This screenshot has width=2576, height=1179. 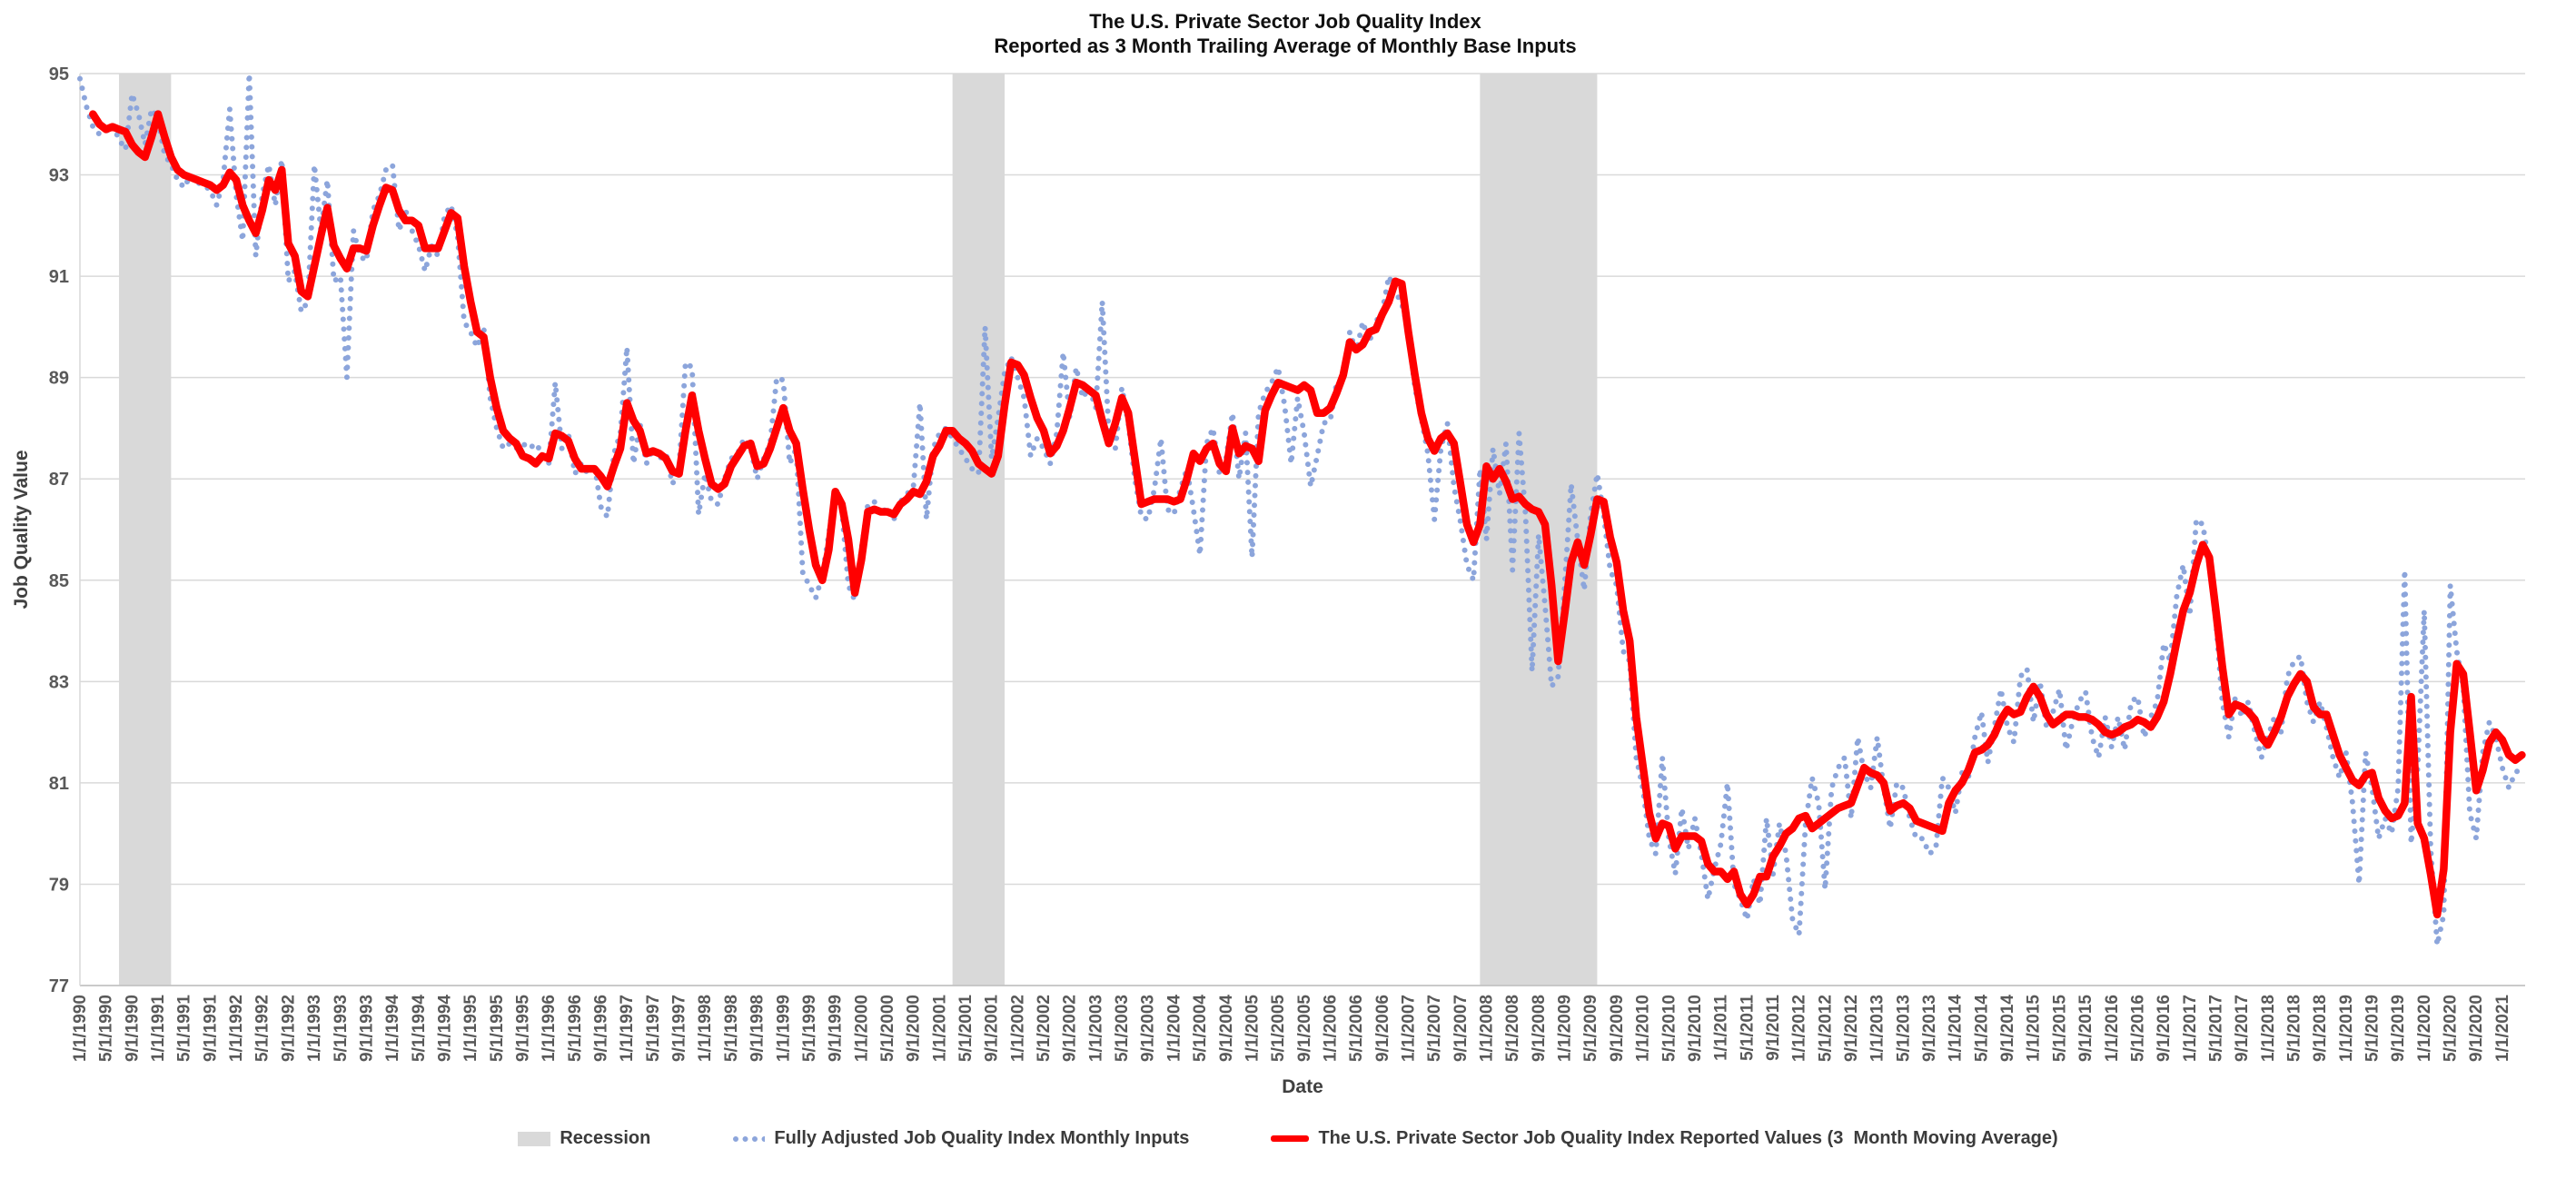 I want to click on x-axis-tick-label: 1/1/2008, so click(x=1487, y=1028).